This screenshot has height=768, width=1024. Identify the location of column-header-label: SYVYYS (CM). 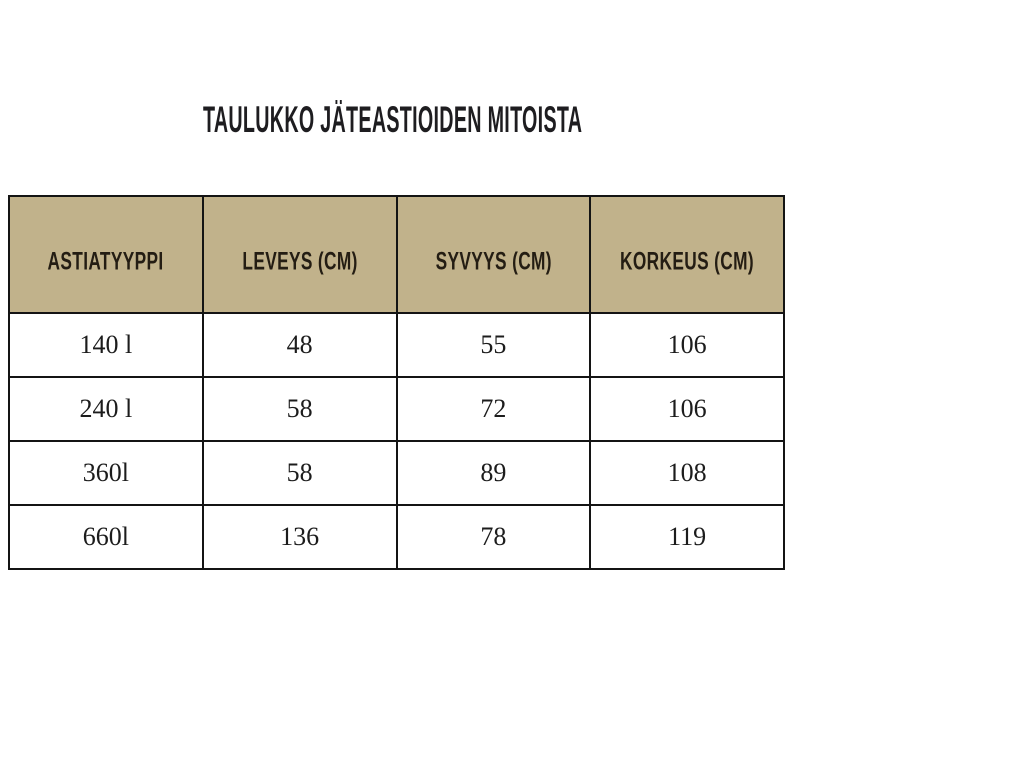
(493, 261).